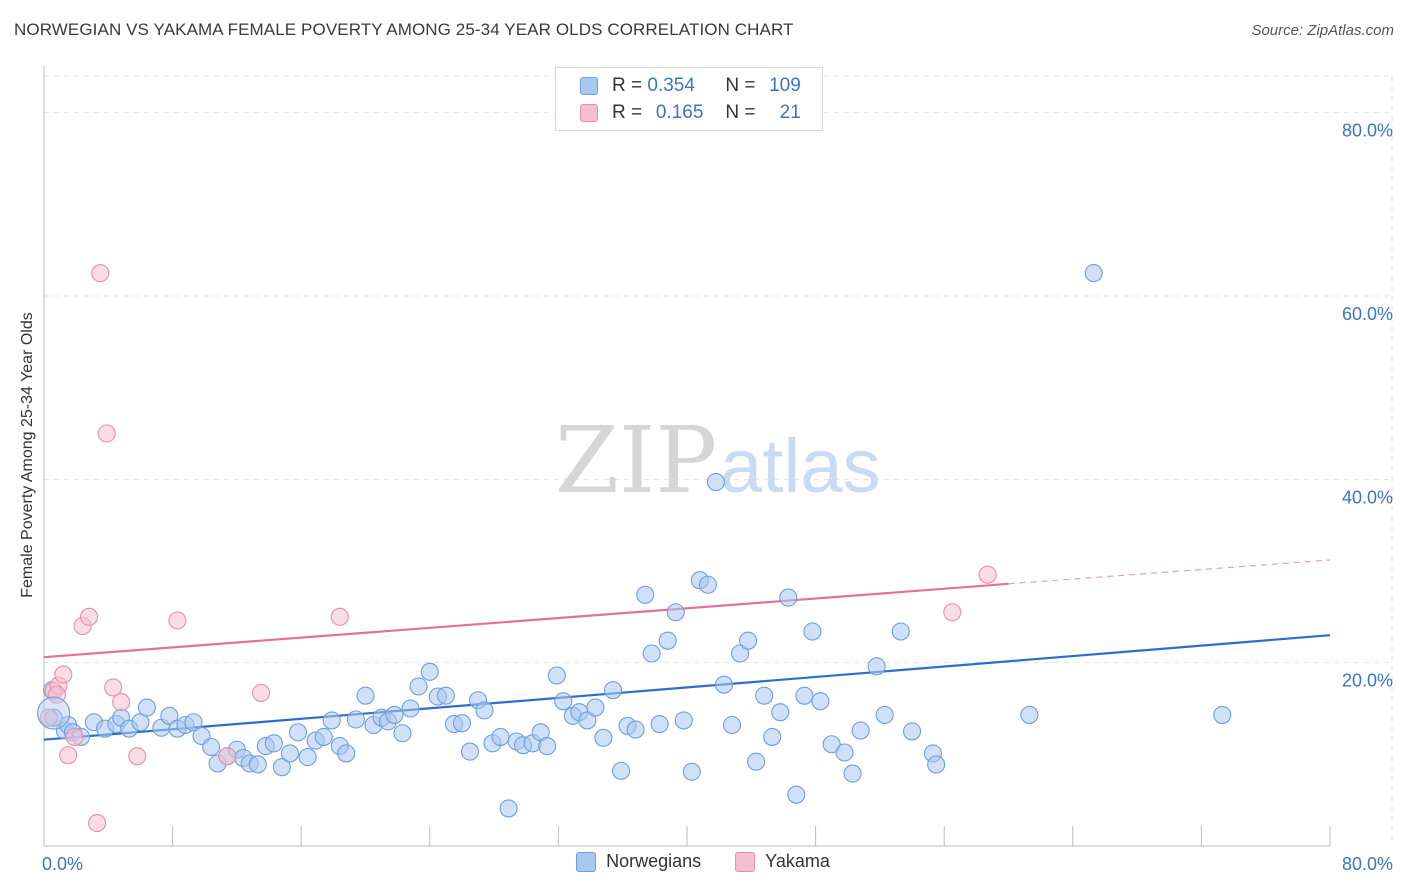 This screenshot has width=1406, height=892. What do you see at coordinates (687, 687) in the screenshot?
I see `trend-line-norwegians` at bounding box center [687, 687].